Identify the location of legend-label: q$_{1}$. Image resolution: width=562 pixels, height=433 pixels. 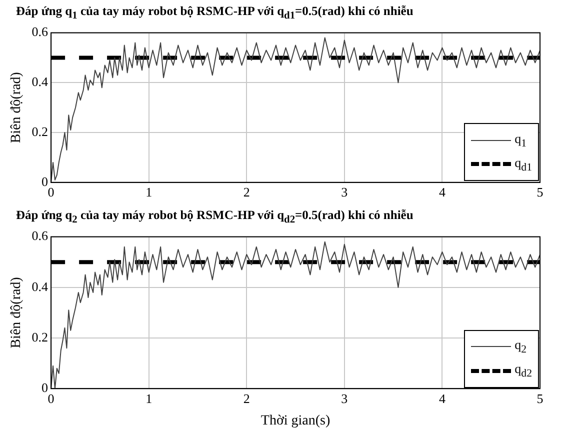
(520, 140).